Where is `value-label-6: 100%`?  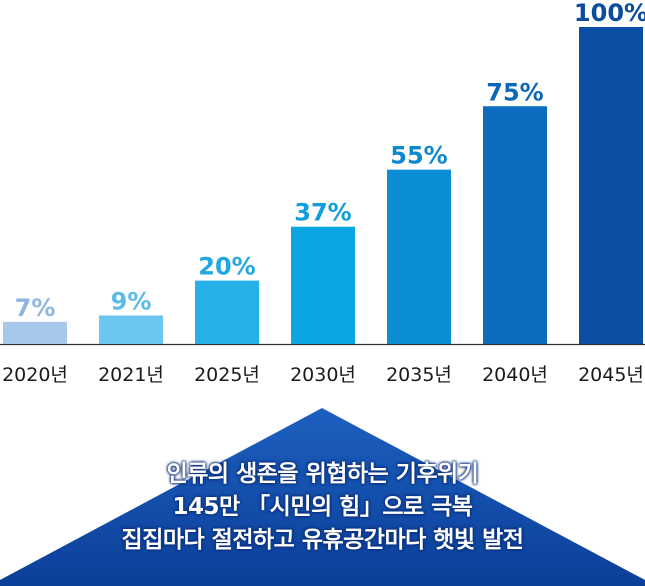 value-label-6: 100% is located at coordinates (609, 13).